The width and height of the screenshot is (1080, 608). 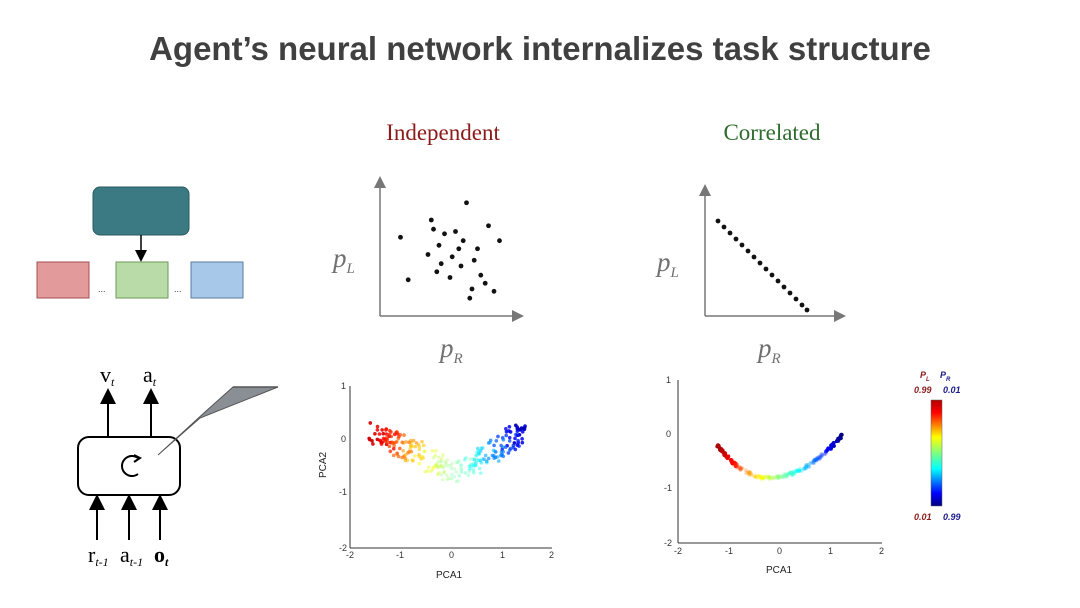 I want to click on input-r-label: rt-1, so click(x=98, y=555).